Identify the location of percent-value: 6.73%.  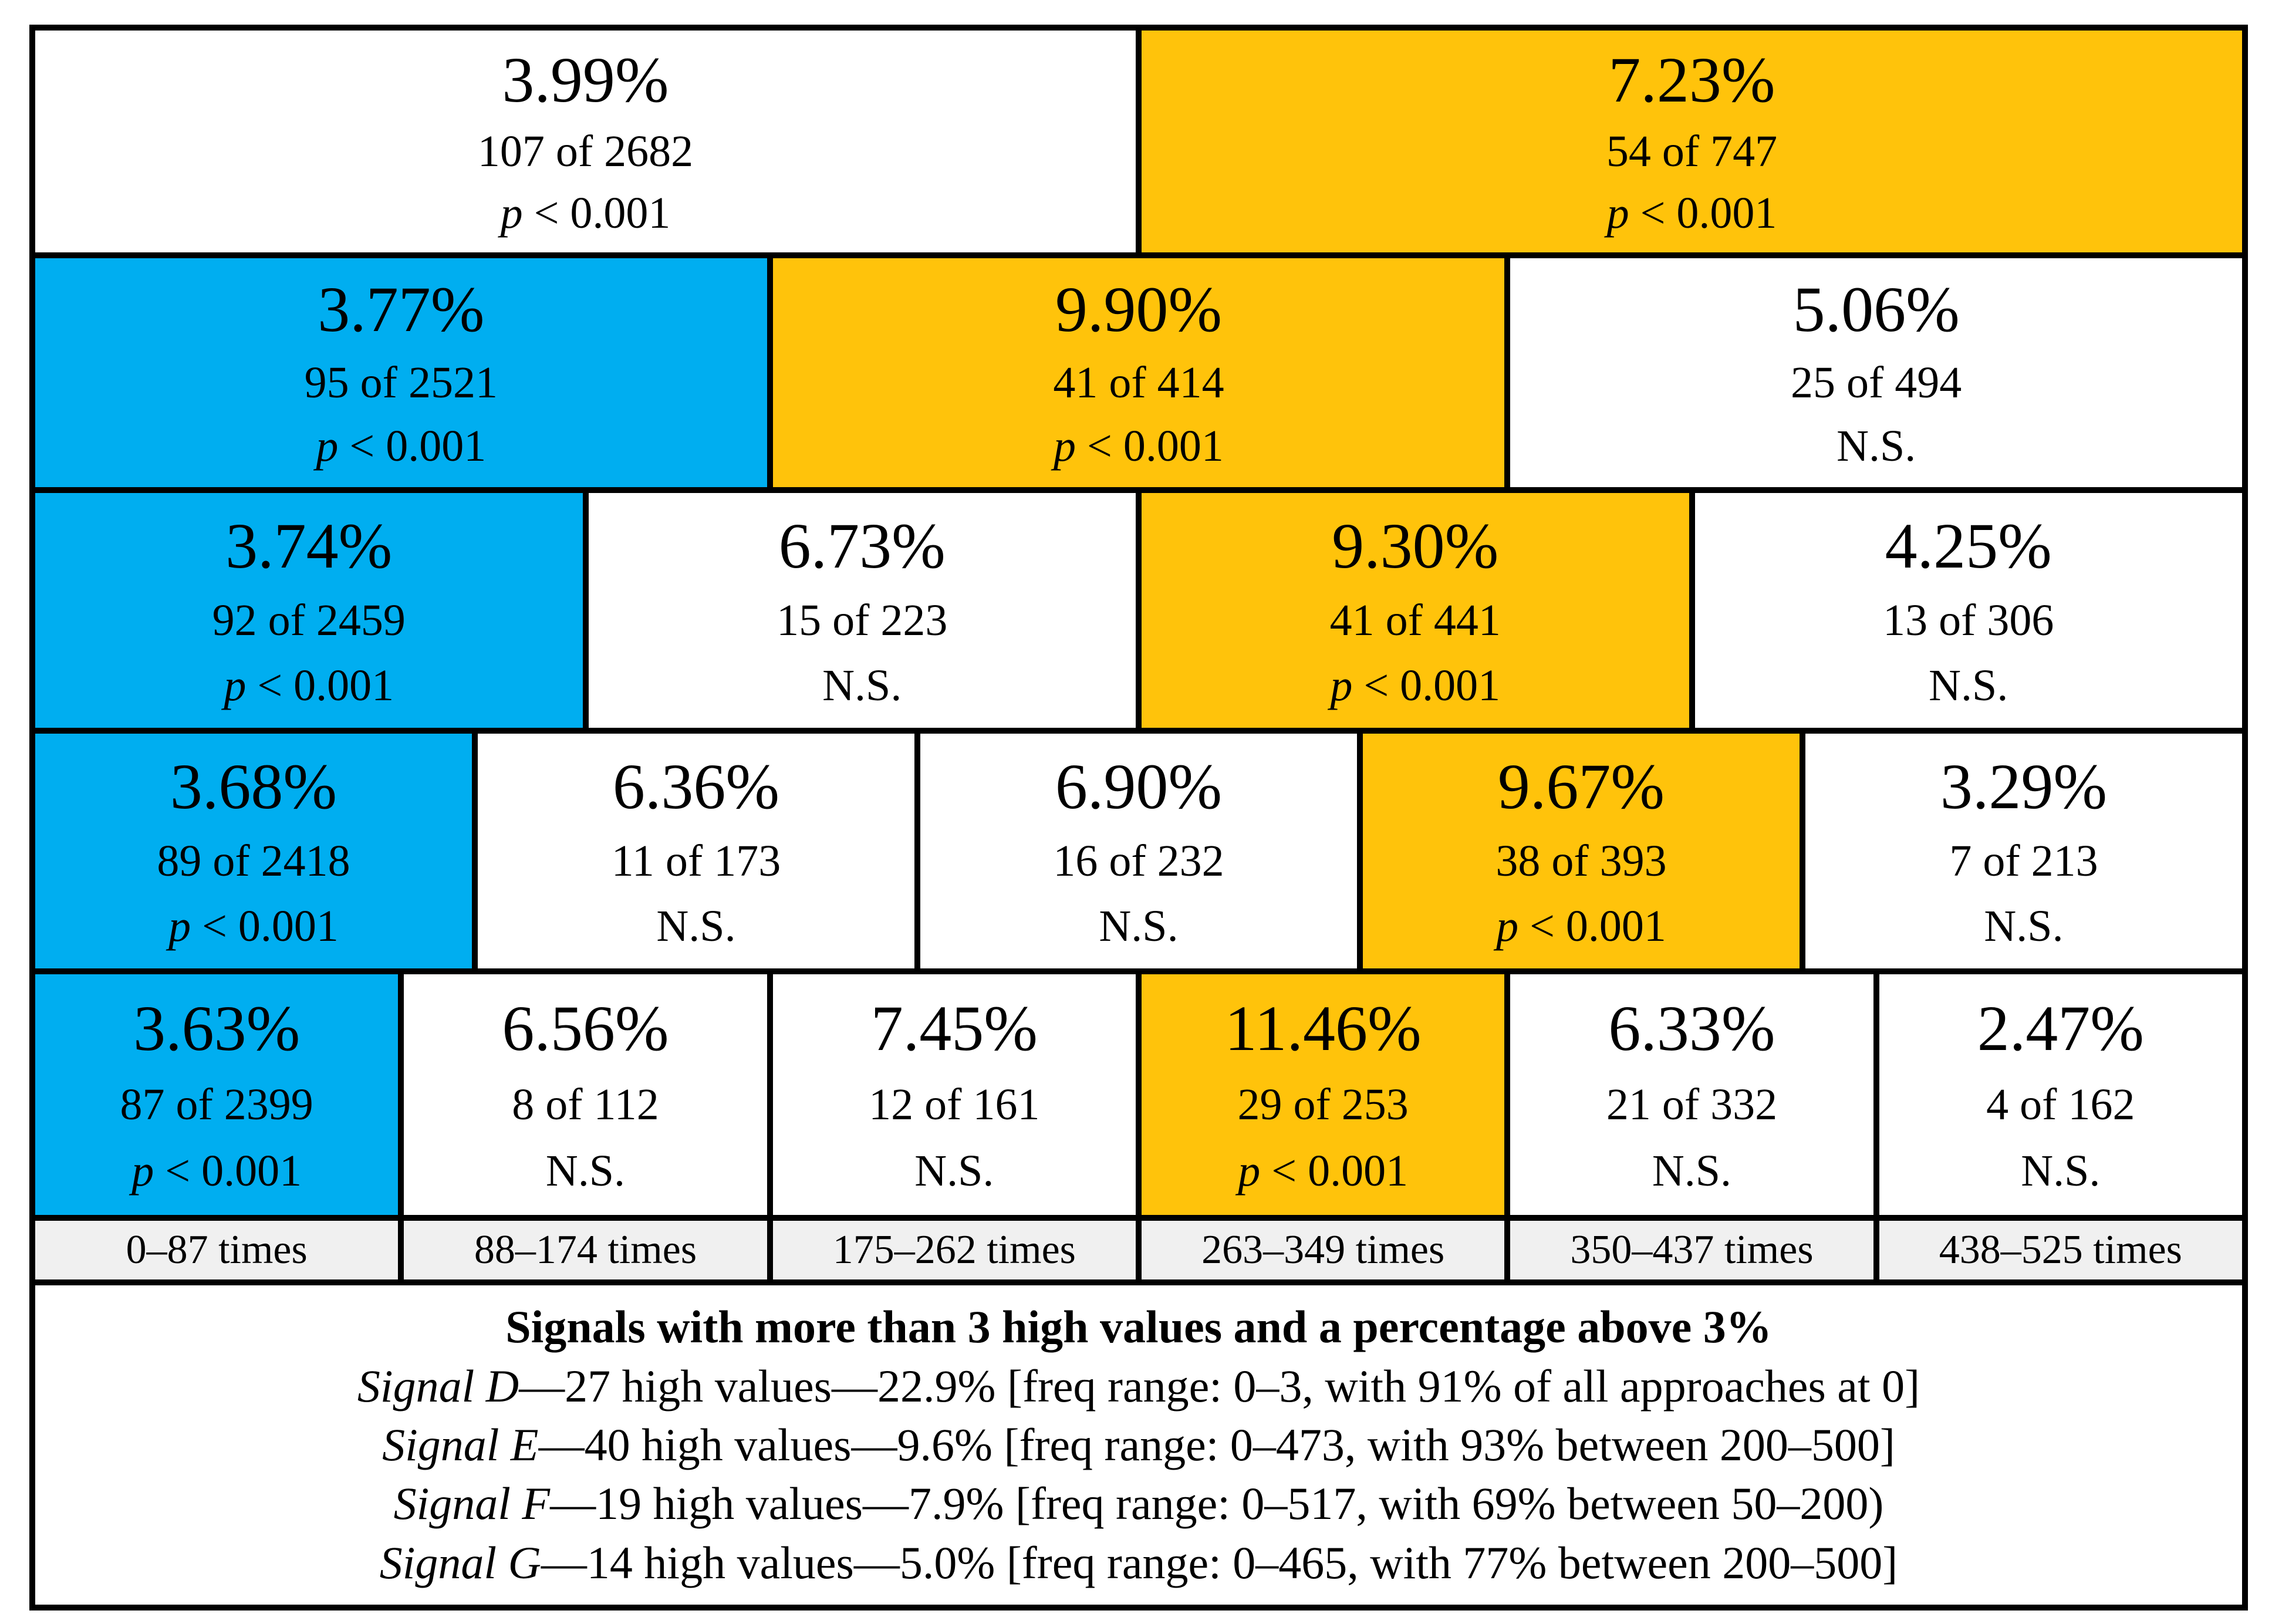
(862, 545).